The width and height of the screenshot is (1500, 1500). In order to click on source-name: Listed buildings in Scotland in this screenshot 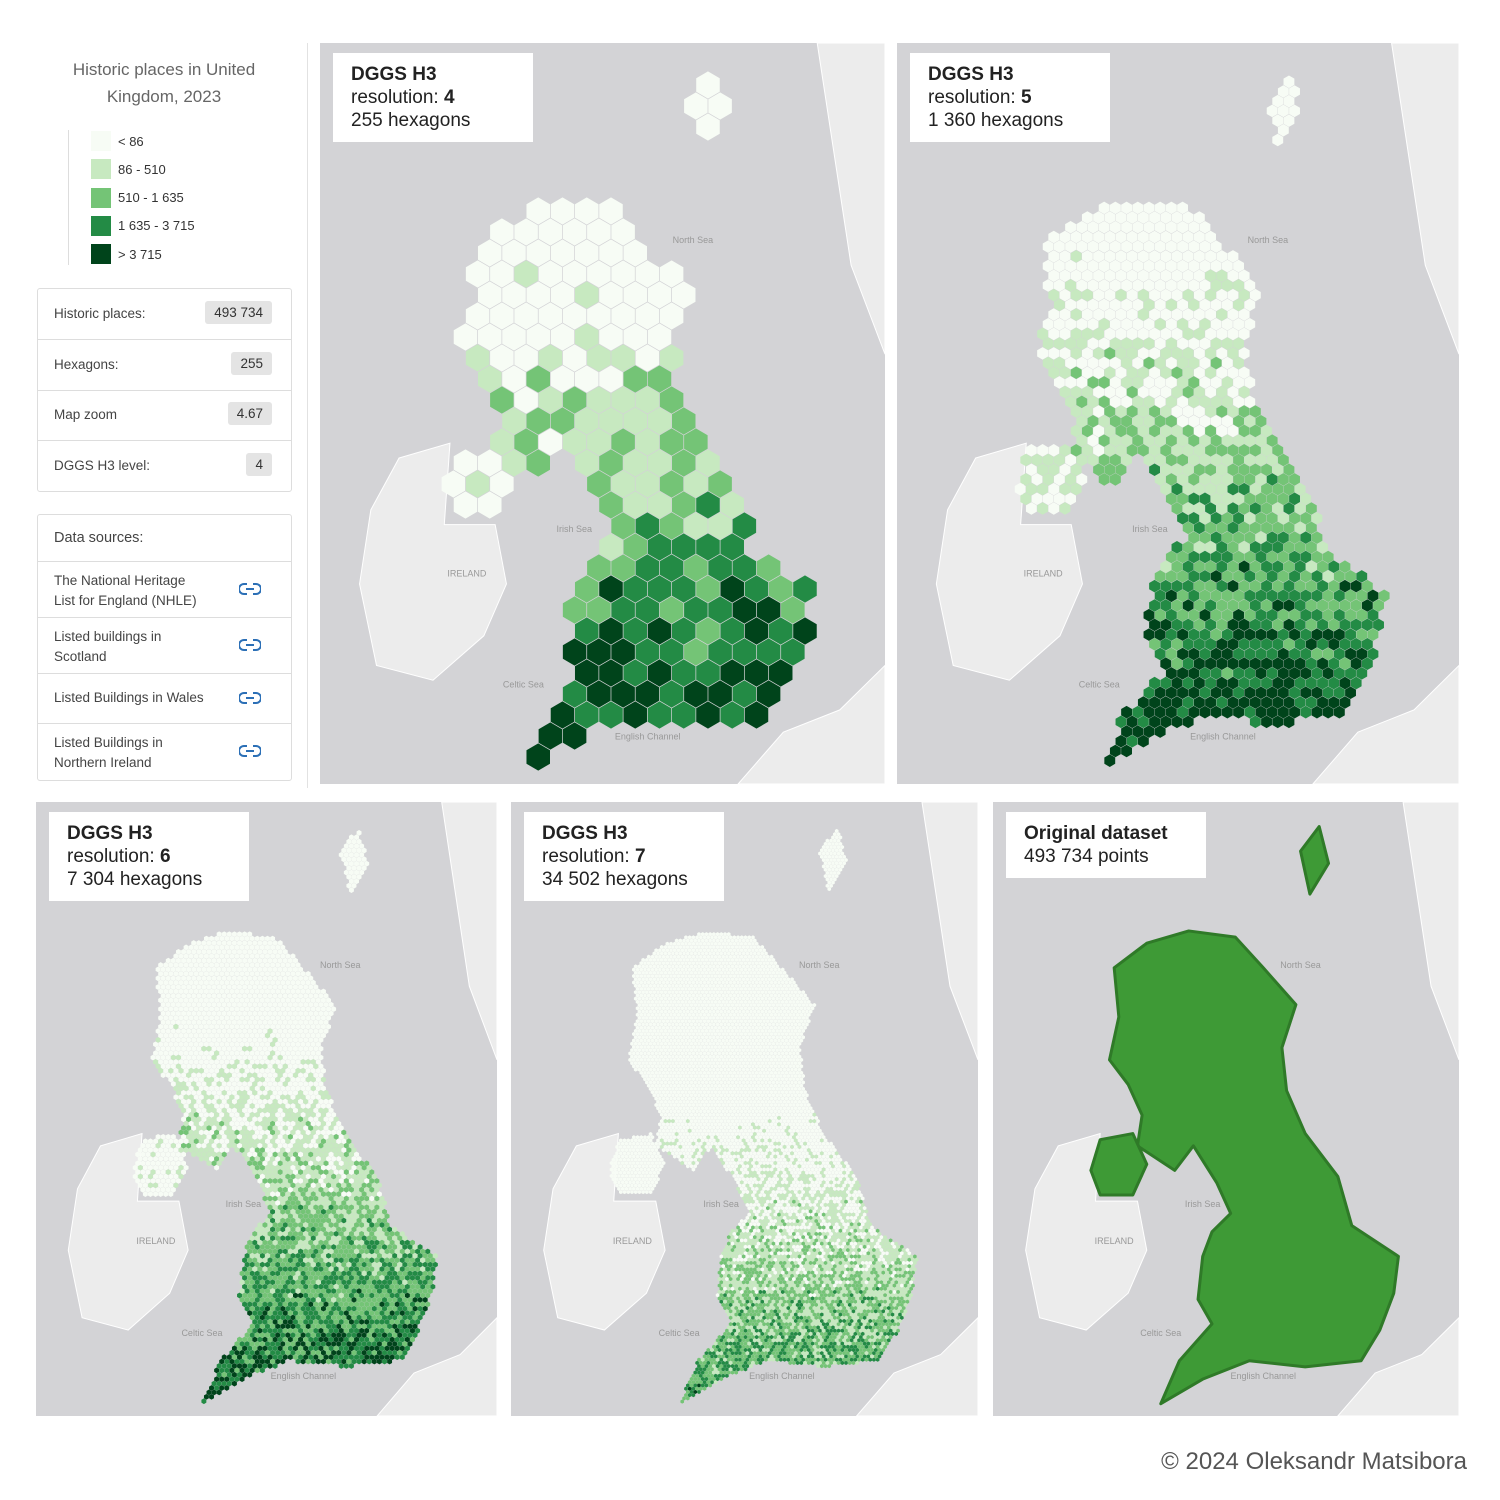, I will do `click(108, 646)`.